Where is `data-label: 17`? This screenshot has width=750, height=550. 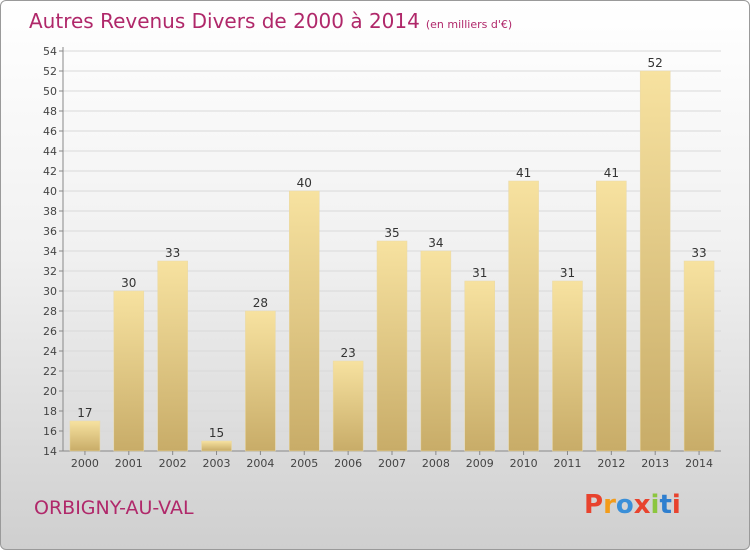 data-label: 17 is located at coordinates (84, 413).